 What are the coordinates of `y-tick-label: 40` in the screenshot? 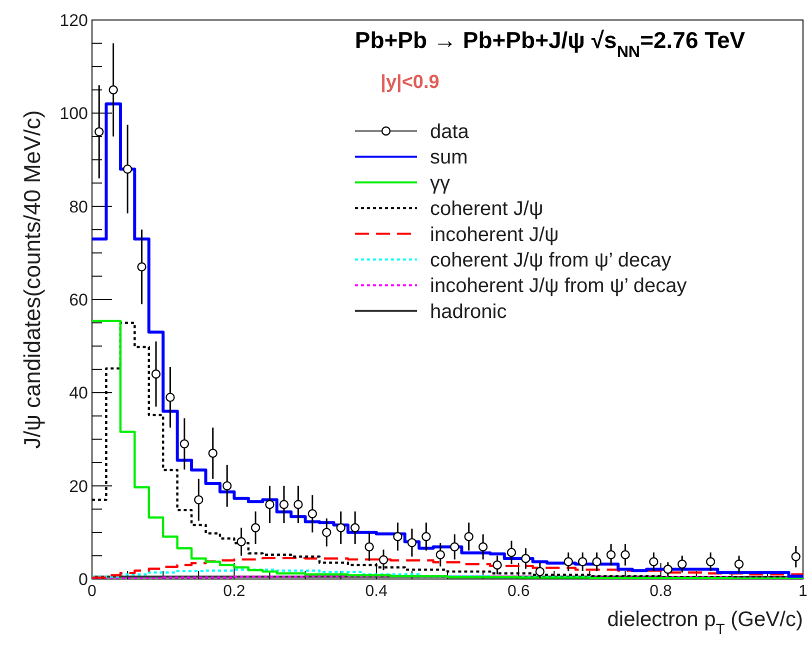 It's located at (78, 393).